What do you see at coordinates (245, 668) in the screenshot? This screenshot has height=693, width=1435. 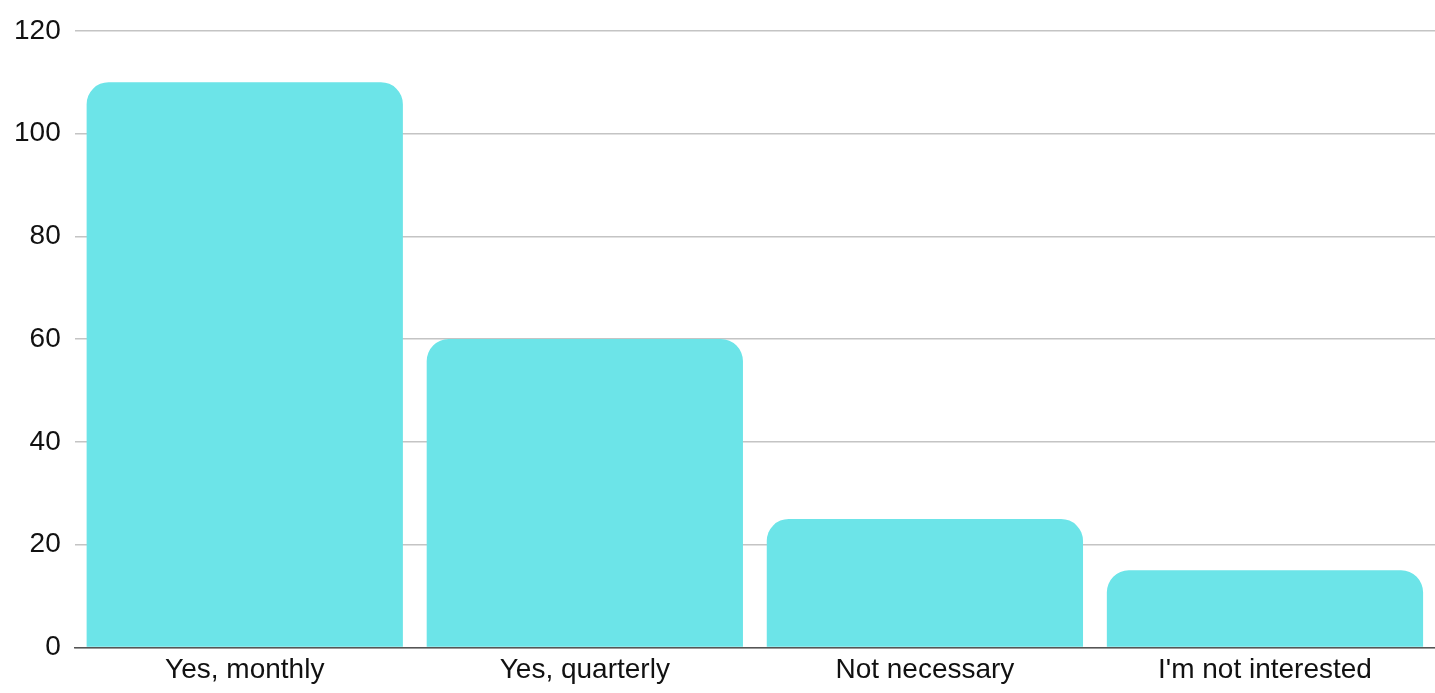 I see `x-tick-label: Yes, monthly` at bounding box center [245, 668].